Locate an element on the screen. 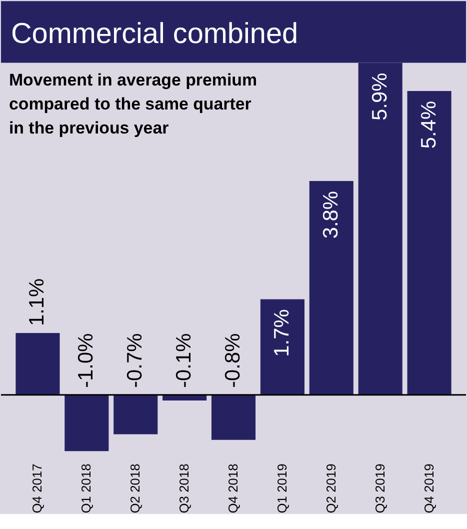 The height and width of the screenshot is (529, 467). data-label: 1.1% is located at coordinates (37, 302).